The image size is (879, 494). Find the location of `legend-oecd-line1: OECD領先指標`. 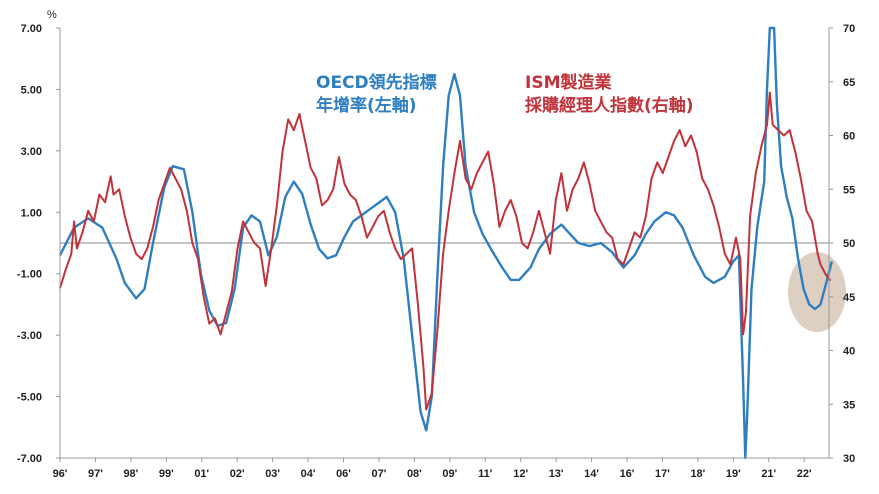

legend-oecd-line1: OECD領先指標 is located at coordinates (376, 83).